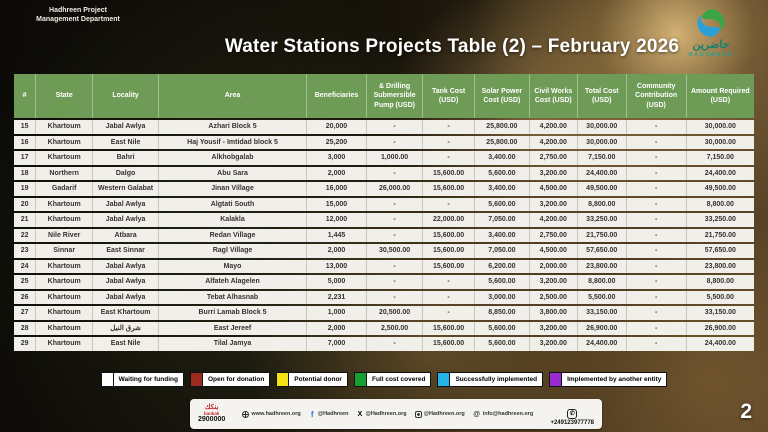 Image resolution: width=768 pixels, height=432 pixels. What do you see at coordinates (615, 379) in the screenshot?
I see `legend-label: Implemented by another entity` at bounding box center [615, 379].